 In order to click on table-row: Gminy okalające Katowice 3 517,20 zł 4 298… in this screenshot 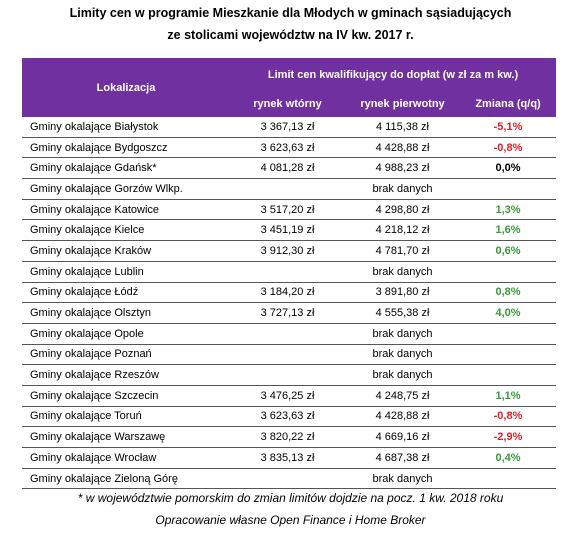, I will do `click(289, 210)`.